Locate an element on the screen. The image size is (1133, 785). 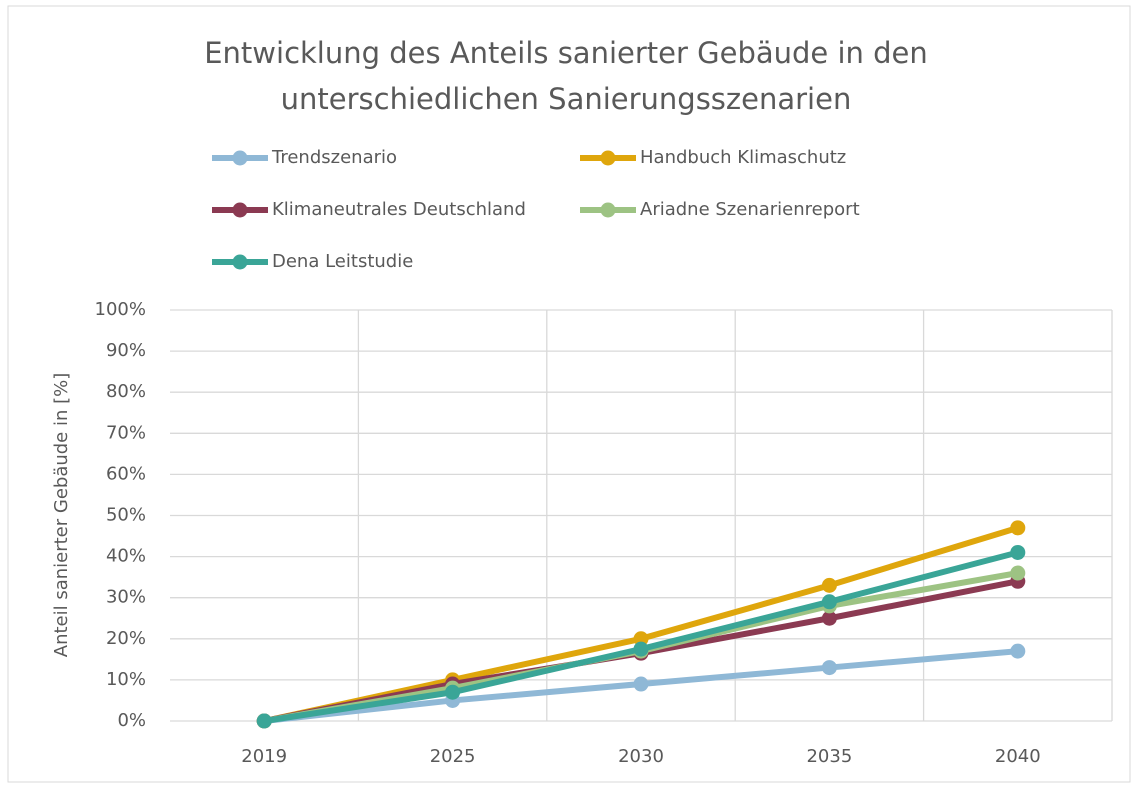
y-tick-label: 60% is located at coordinates (126, 473).